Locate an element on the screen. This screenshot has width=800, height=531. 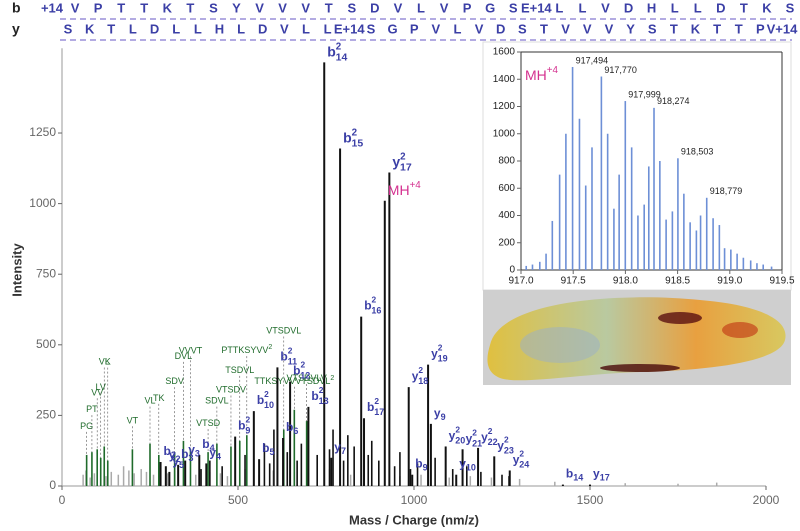
ion-index: 3 is located at coordinates (191, 458).